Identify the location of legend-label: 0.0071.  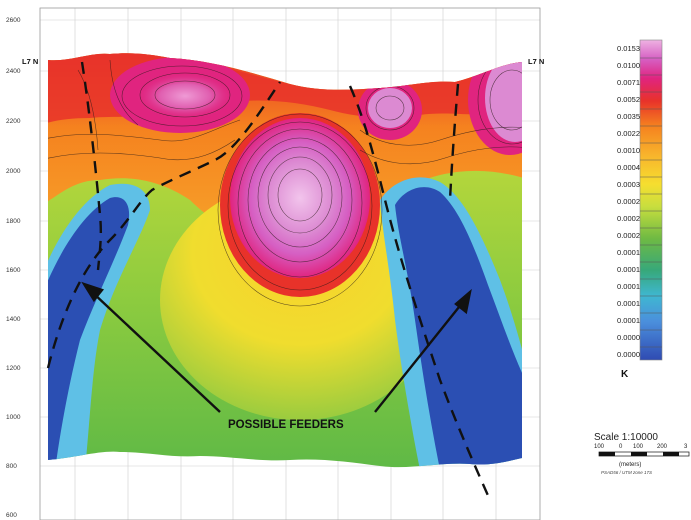
(628, 82).